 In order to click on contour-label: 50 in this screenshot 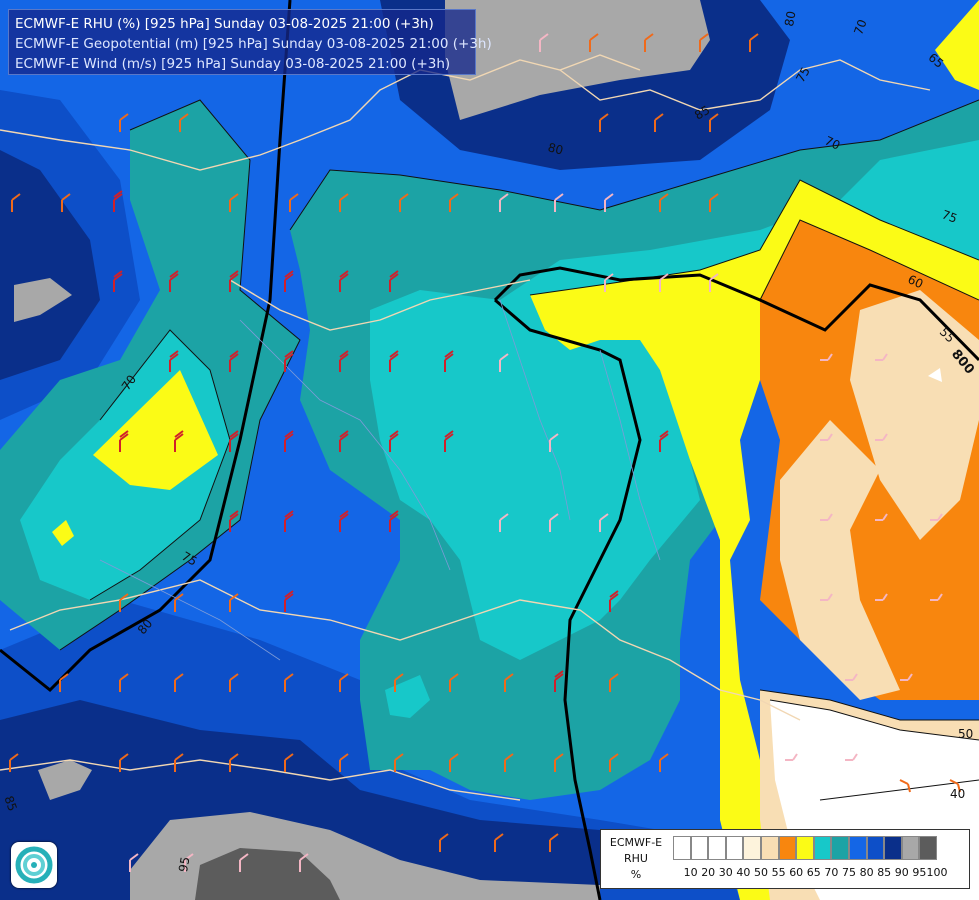, I will do `click(965, 734)`.